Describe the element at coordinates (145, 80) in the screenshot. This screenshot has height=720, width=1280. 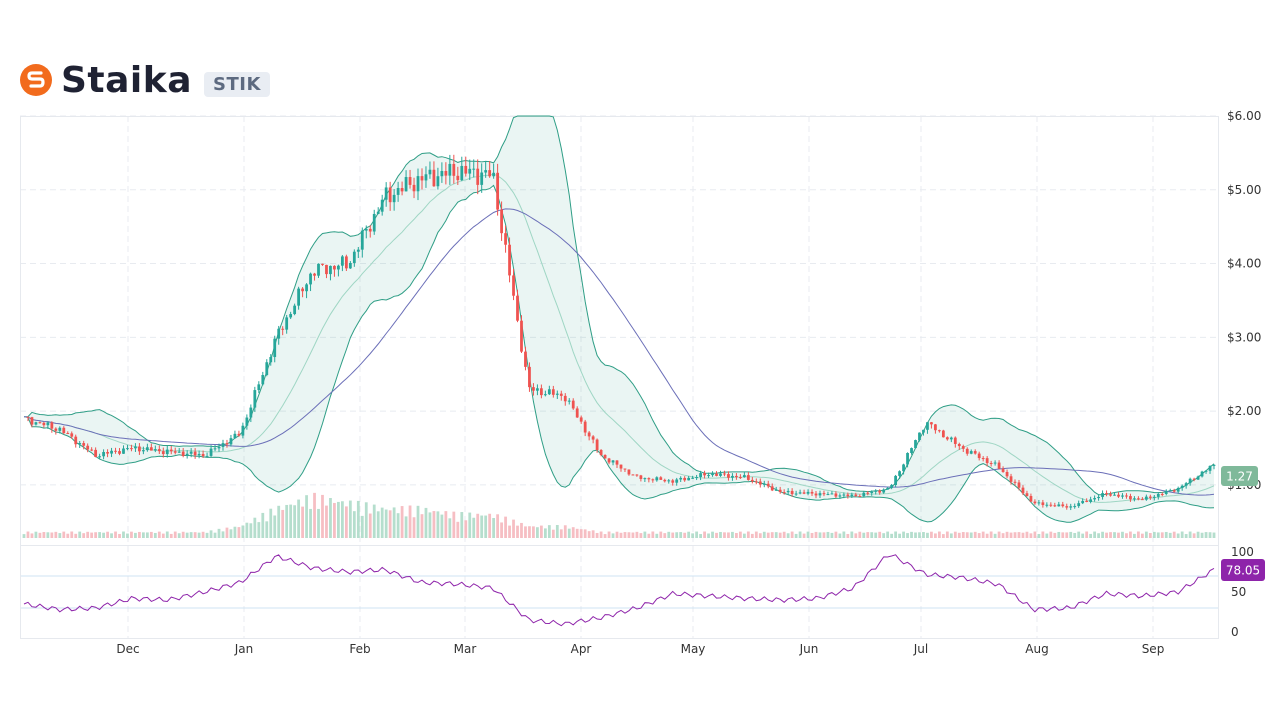
I see `header: Staika STIK` at that location.